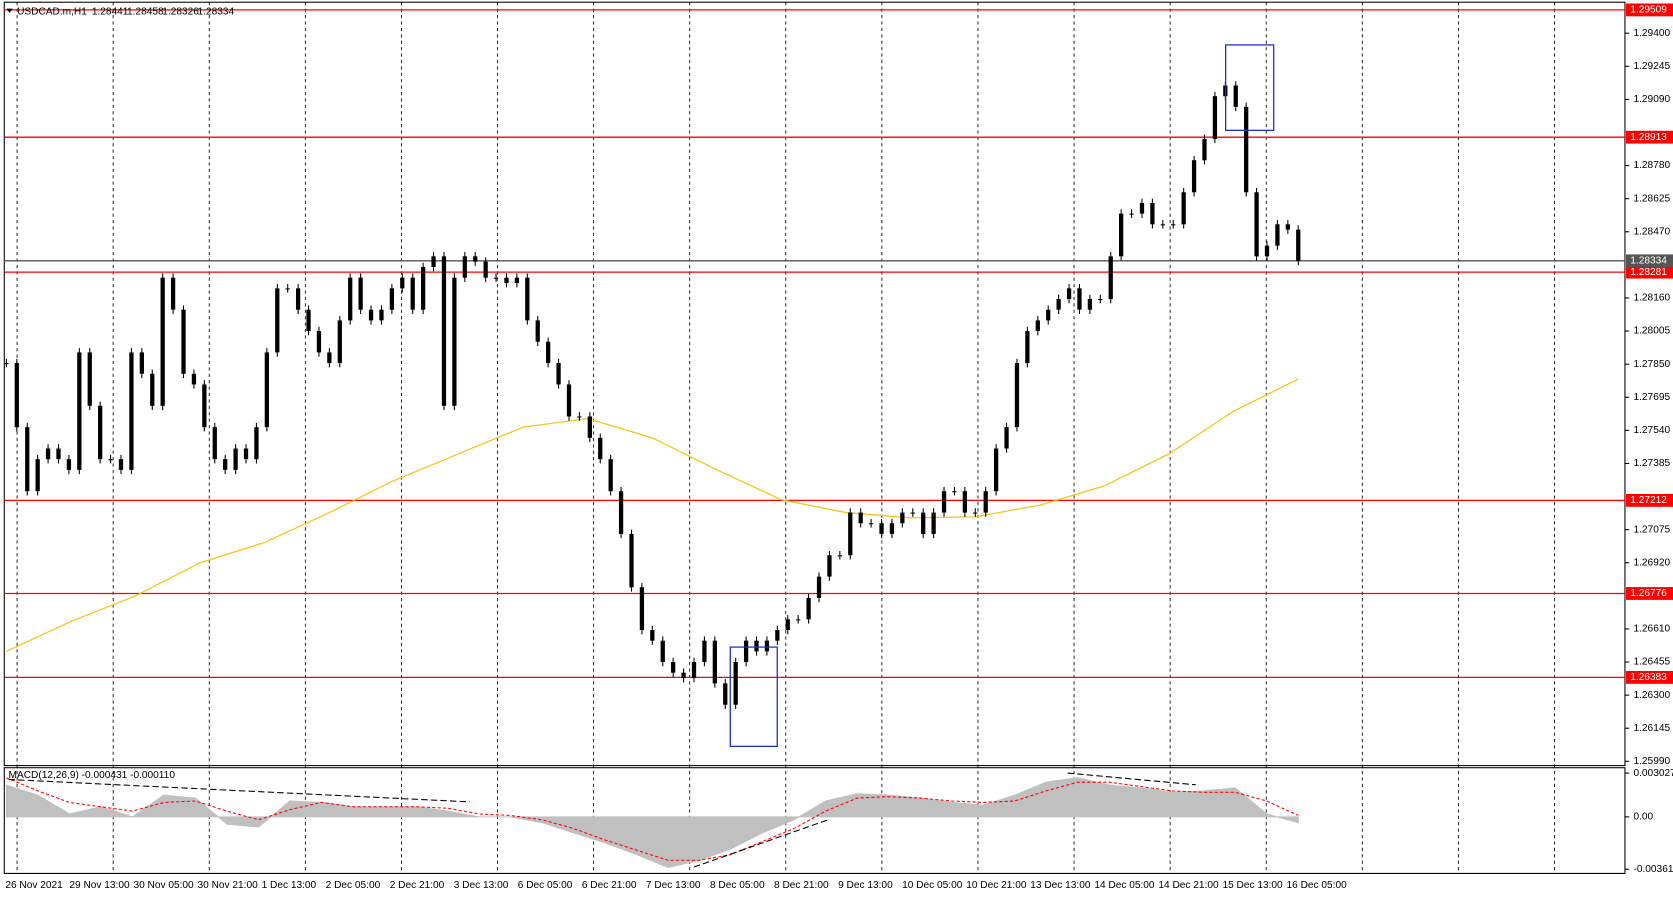 The image size is (1673, 897). I want to click on x-tick-label: 2 Dec 21:00, so click(417, 885).